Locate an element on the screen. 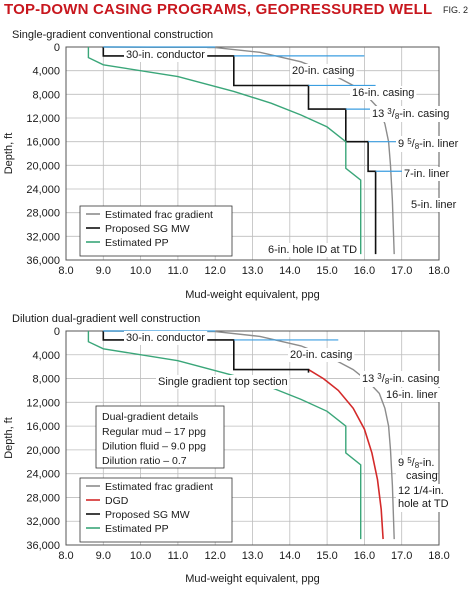 The height and width of the screenshot is (592, 474). details-title: Dual-gradient details is located at coordinates (150, 417).